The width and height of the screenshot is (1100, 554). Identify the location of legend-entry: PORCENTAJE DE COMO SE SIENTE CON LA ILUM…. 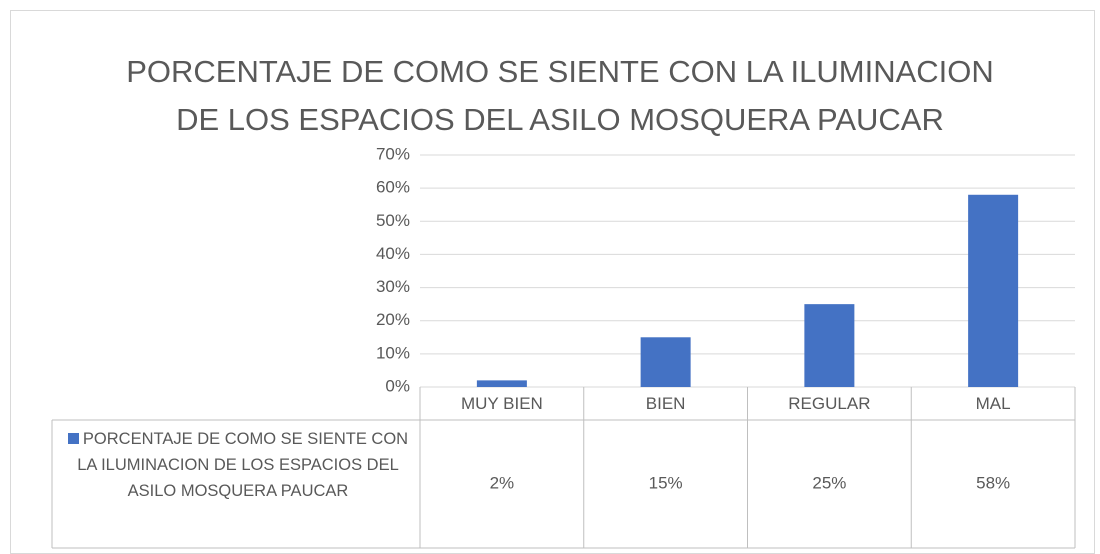
(238, 465).